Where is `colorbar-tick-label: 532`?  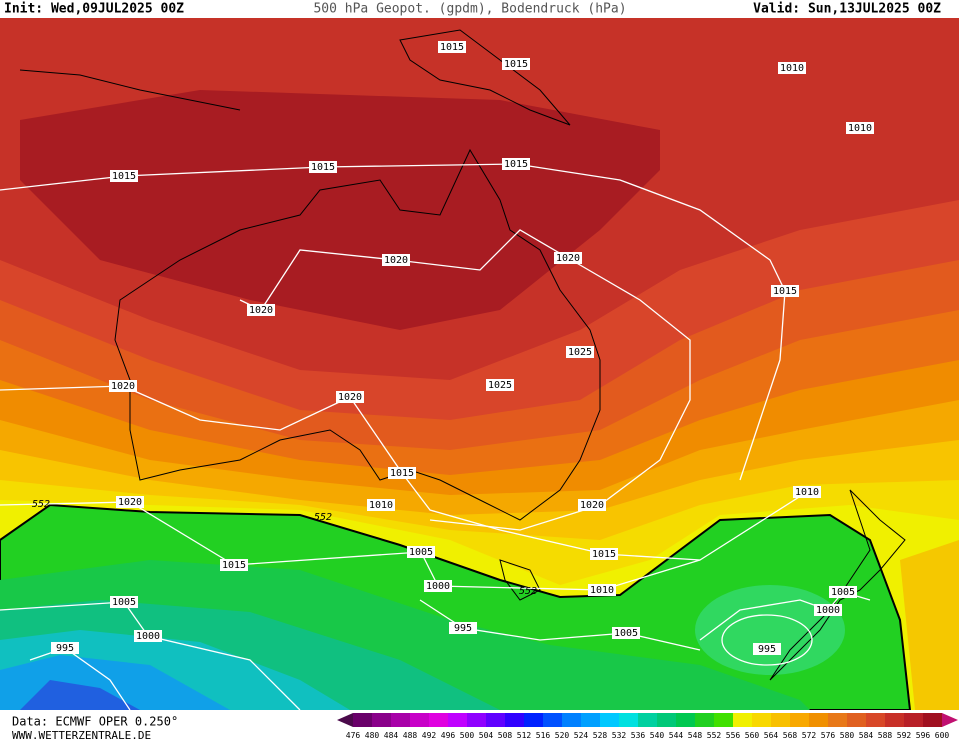
colorbar-tick-label: 532 is located at coordinates (619, 735).